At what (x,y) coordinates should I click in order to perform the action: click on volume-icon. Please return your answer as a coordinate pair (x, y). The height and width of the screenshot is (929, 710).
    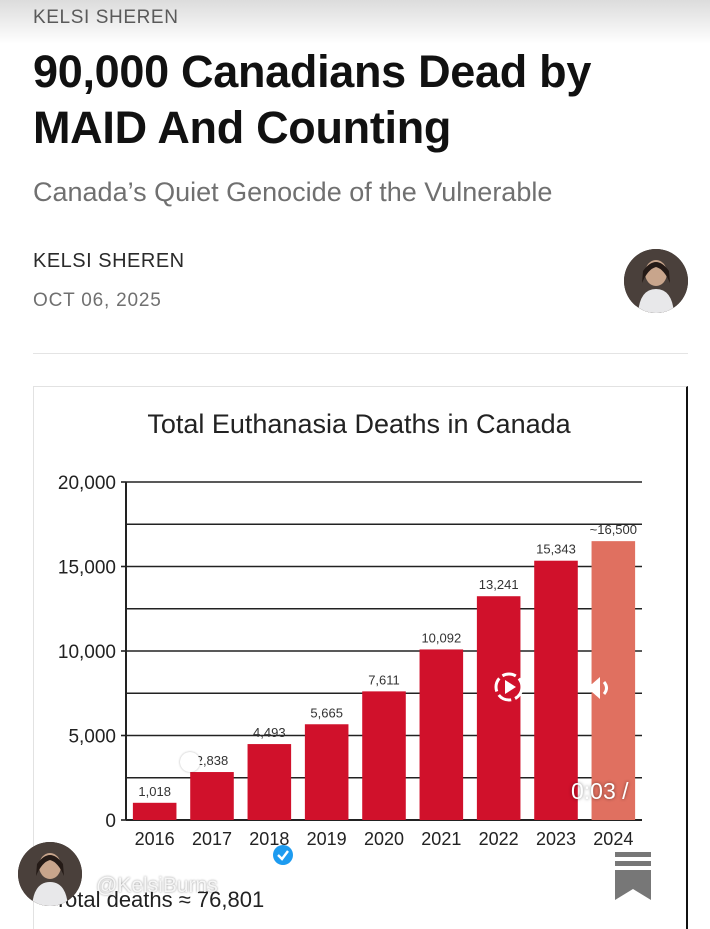
    Looking at the image, I should click on (597, 688).